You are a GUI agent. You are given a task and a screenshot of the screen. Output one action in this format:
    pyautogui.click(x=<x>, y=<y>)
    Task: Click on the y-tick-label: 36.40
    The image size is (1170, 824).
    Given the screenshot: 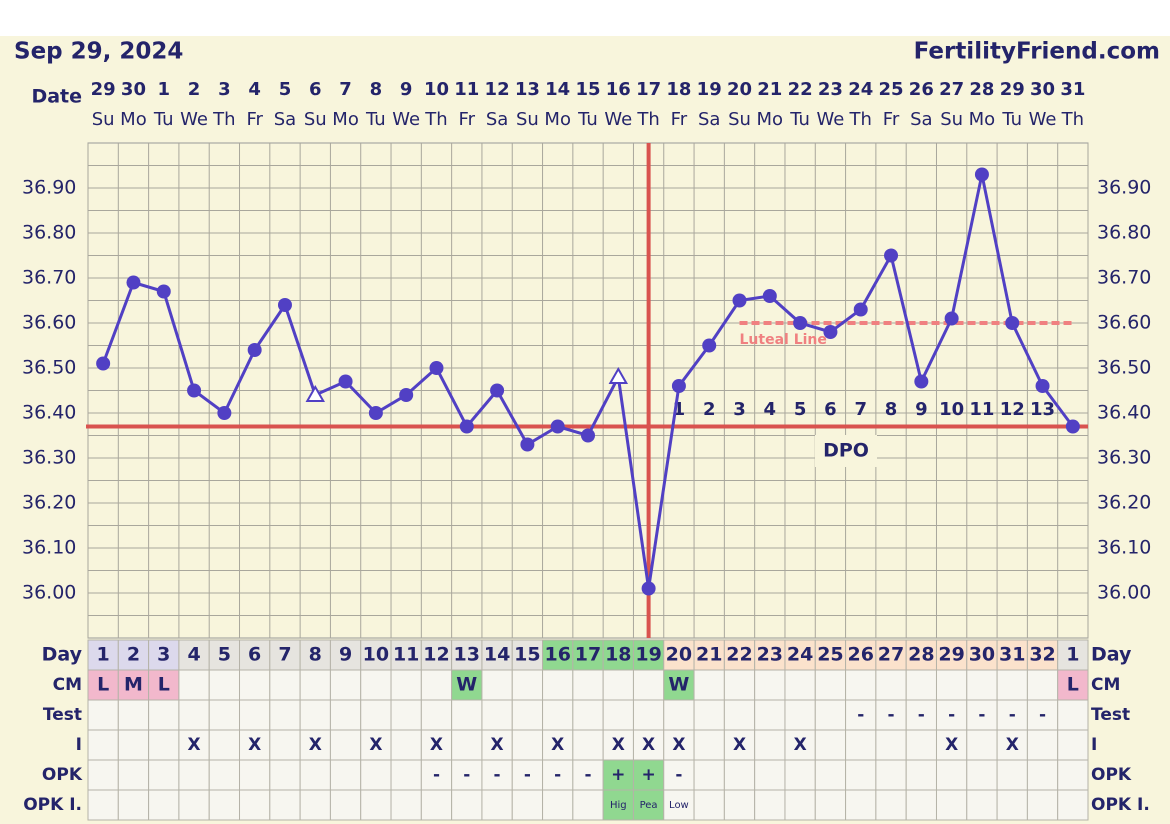 What is the action you would take?
    pyautogui.click(x=49, y=413)
    